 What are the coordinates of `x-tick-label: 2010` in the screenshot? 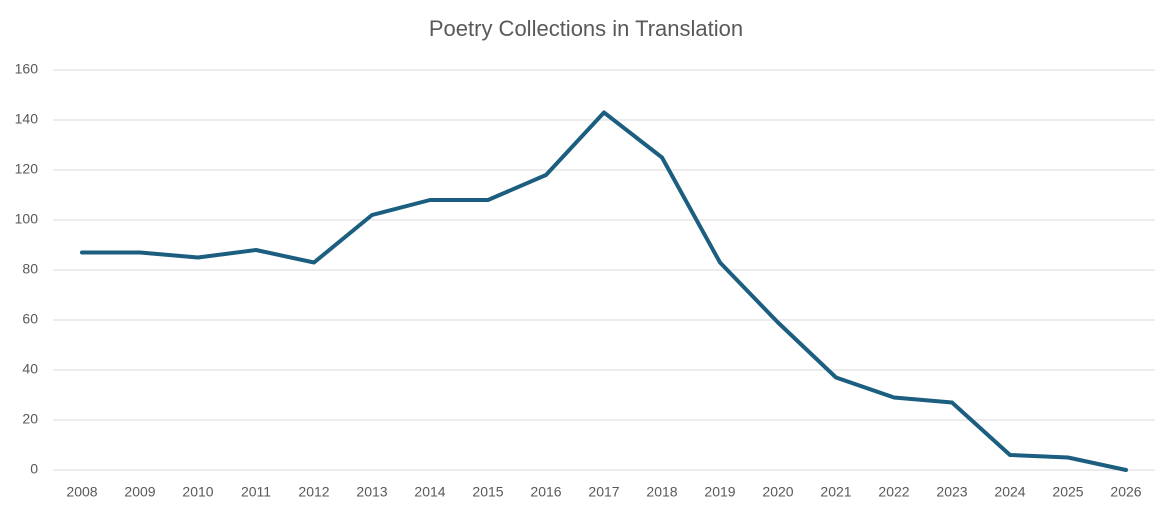 It's located at (197, 492).